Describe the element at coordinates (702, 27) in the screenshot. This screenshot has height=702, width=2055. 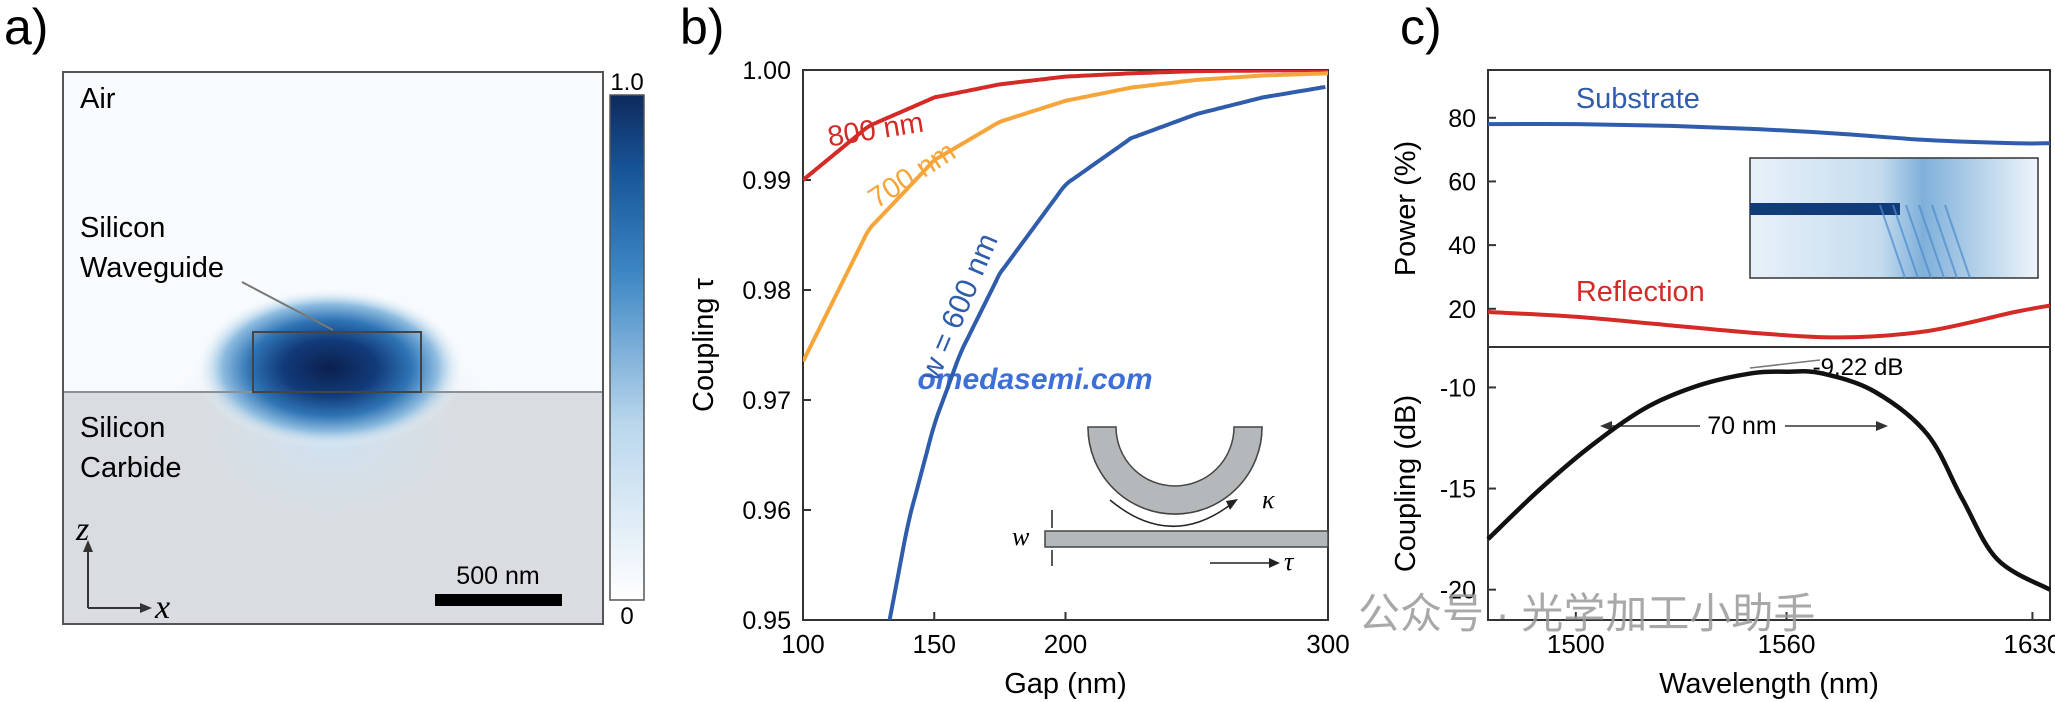
I see `panel-b-label: b)` at that location.